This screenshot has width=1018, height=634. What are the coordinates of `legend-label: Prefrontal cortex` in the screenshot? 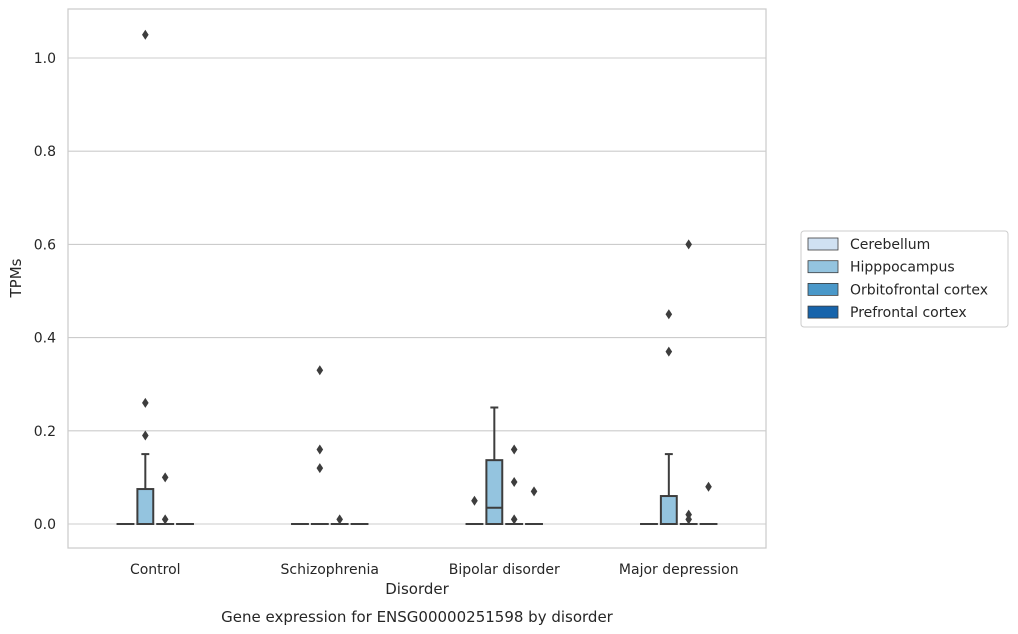 It's located at (908, 313).